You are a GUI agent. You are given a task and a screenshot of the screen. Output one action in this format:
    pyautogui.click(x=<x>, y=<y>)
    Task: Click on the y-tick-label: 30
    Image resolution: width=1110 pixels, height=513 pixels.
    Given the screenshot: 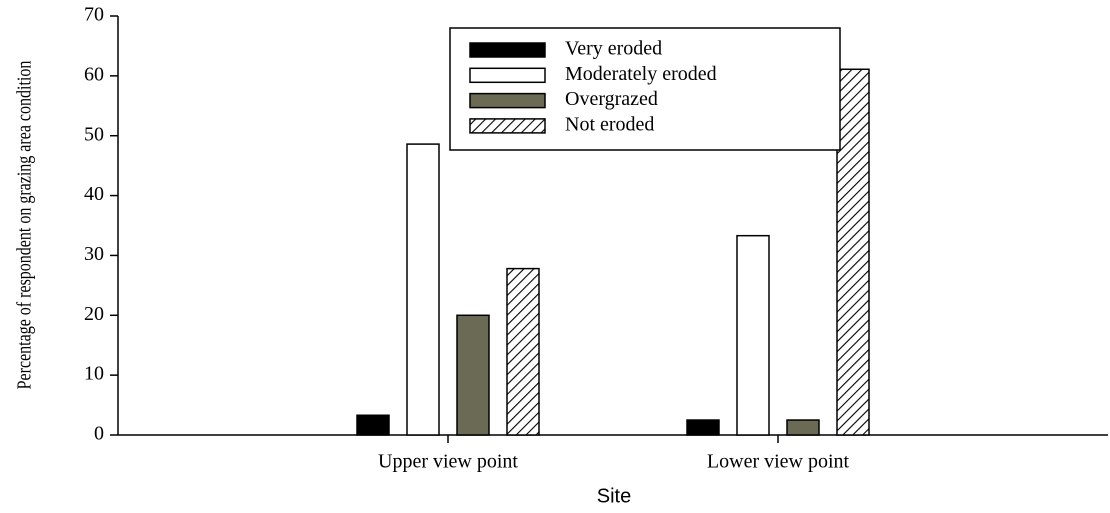 What is the action you would take?
    pyautogui.click(x=94, y=254)
    